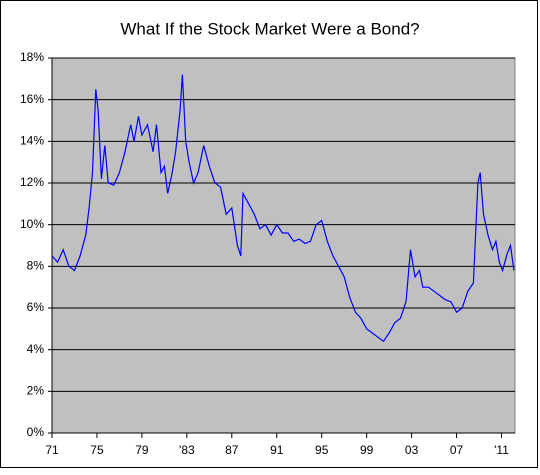 Image resolution: width=540 pixels, height=475 pixels. Describe the element at coordinates (232, 450) in the screenshot. I see `x-tick-label: 87` at that location.